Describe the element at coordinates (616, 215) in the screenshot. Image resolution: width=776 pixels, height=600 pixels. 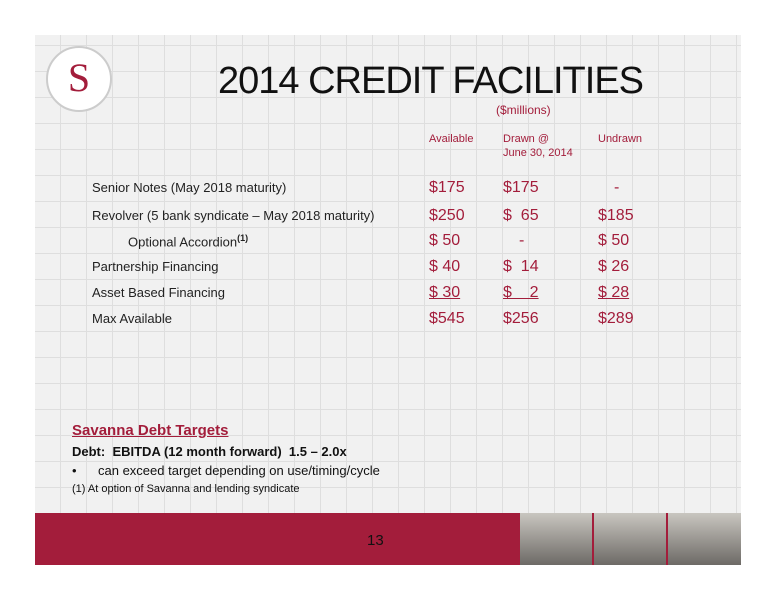
I see `cell: $185` at that location.